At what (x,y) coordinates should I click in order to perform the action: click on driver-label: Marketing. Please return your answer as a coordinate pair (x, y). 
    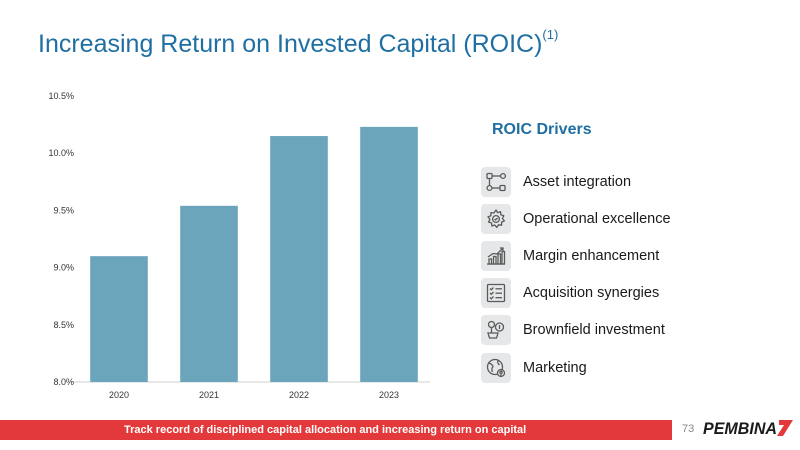
    Looking at the image, I should click on (555, 367).